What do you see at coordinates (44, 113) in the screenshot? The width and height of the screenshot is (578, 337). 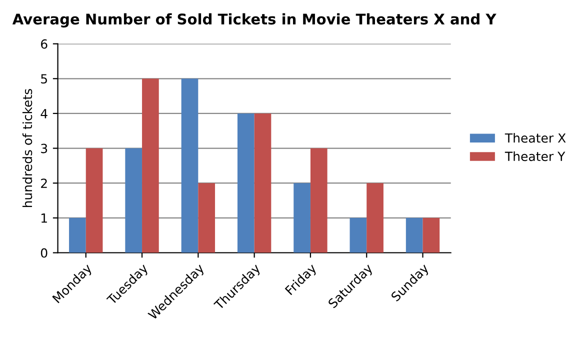 I see `y-tick-label: 4` at bounding box center [44, 113].